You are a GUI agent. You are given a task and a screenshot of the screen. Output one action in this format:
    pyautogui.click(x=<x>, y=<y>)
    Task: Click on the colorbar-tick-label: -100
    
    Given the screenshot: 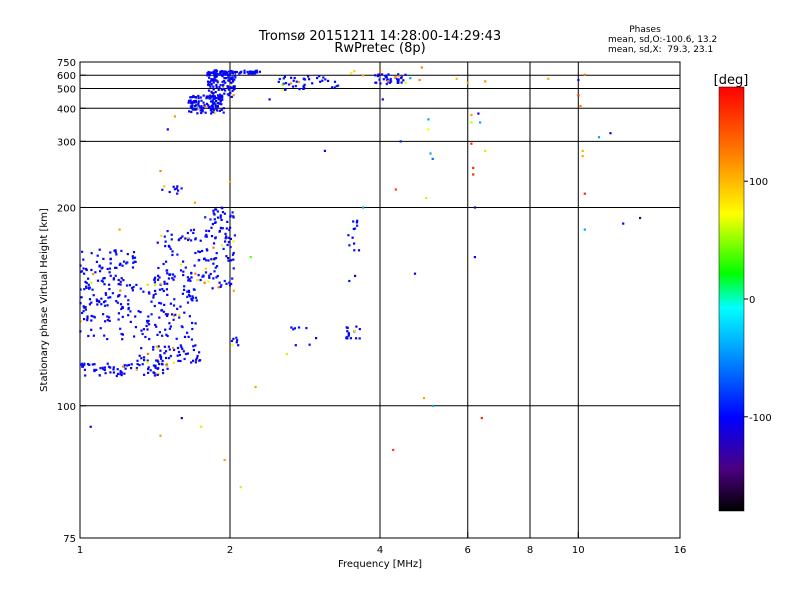 What is the action you would take?
    pyautogui.click(x=760, y=418)
    